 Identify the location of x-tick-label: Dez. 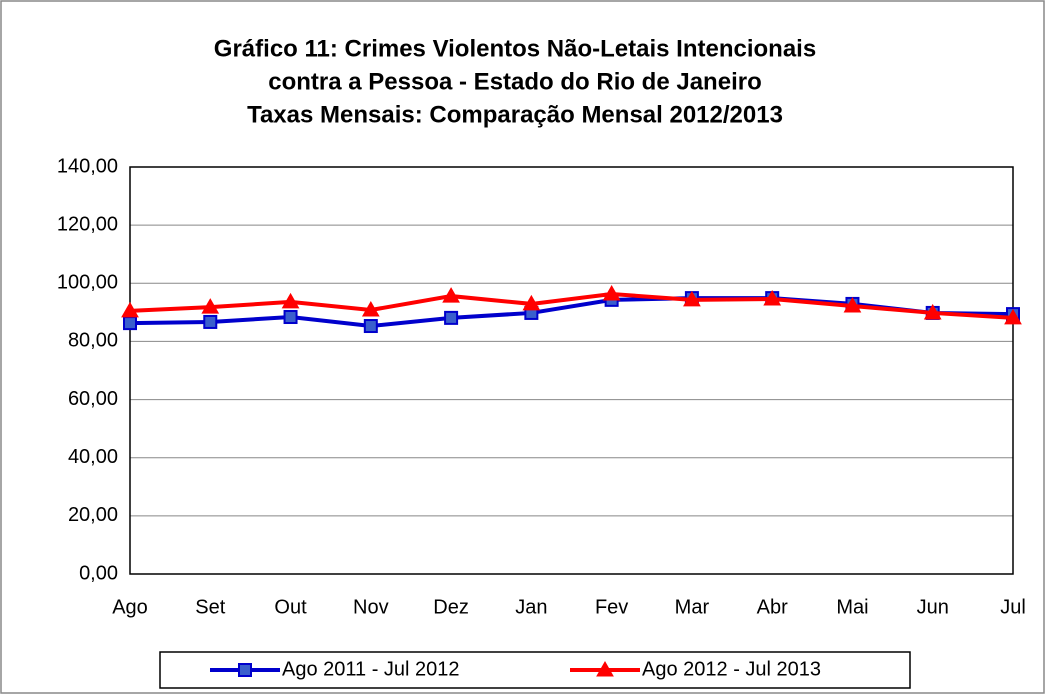
(451, 607).